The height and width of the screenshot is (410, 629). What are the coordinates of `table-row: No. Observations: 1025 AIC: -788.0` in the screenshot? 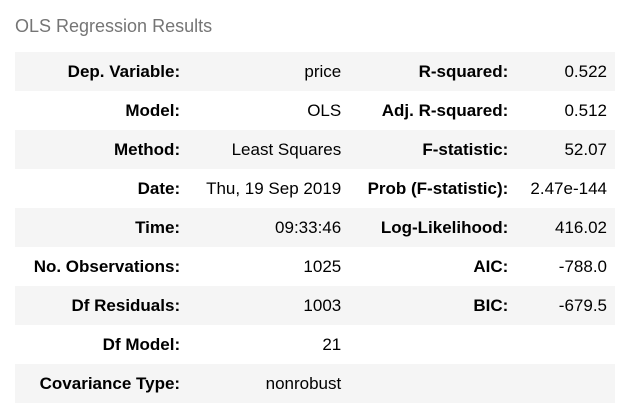 It's located at (315, 266).